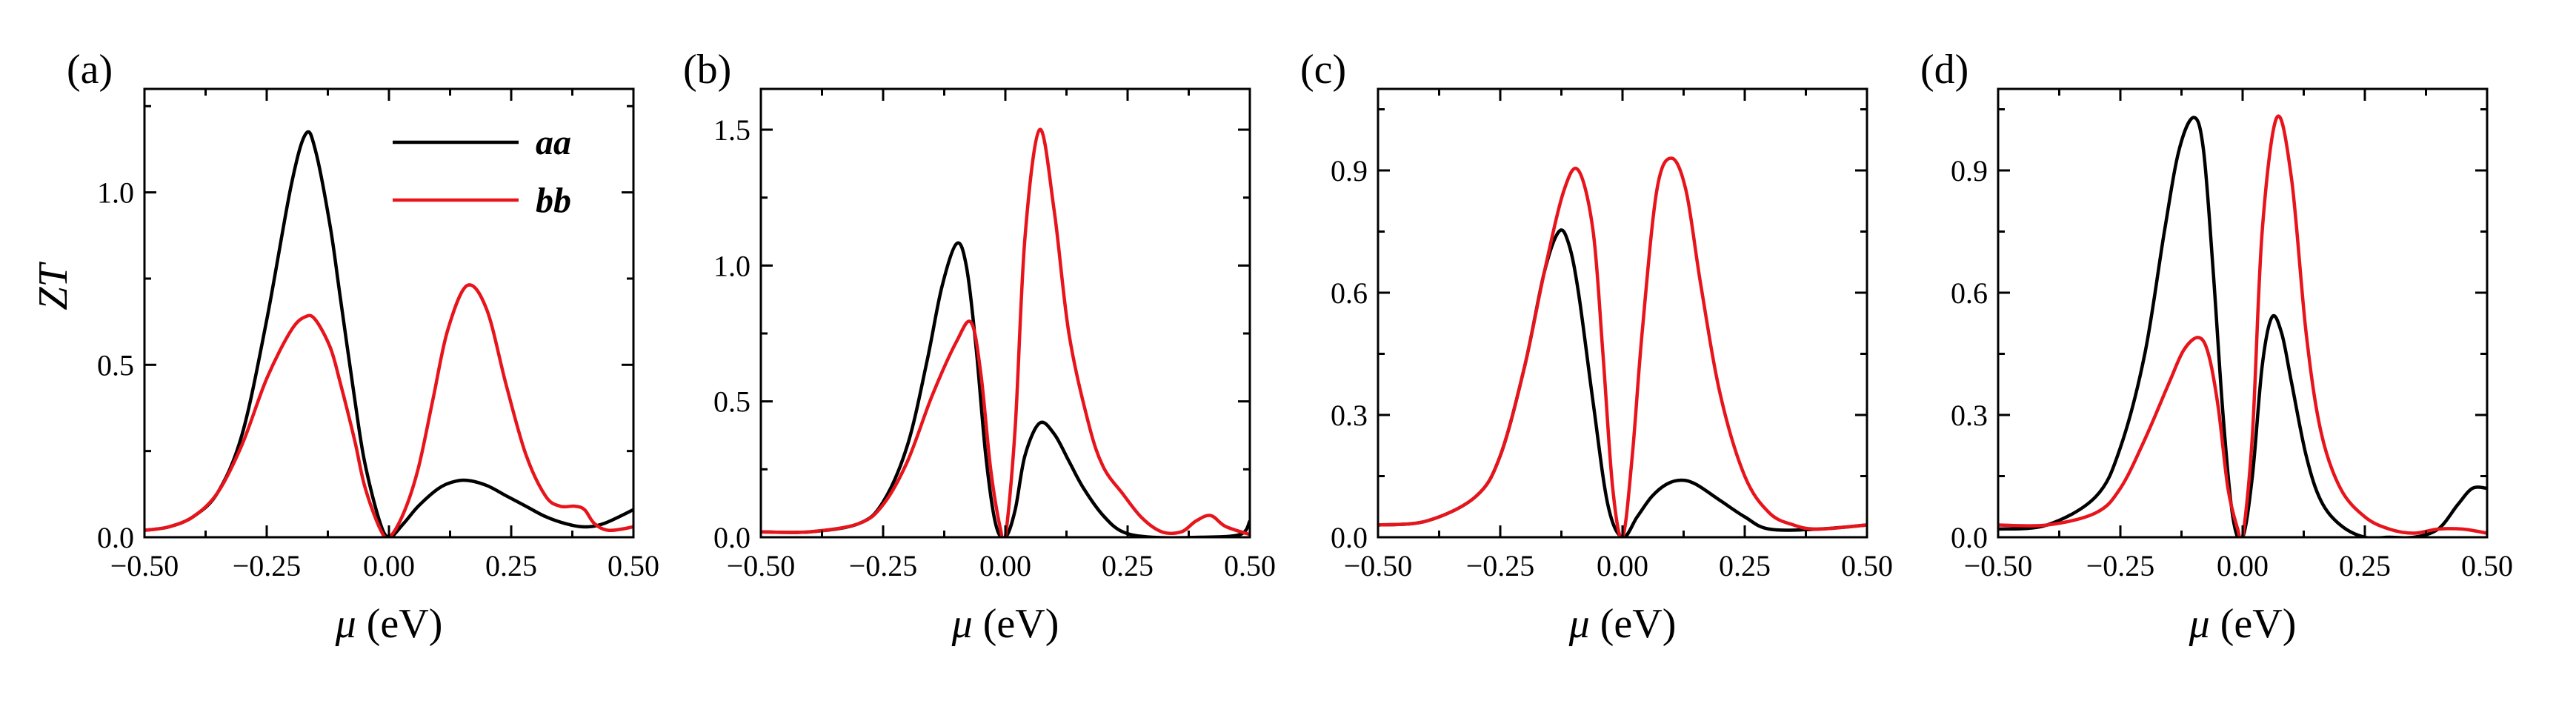 The width and height of the screenshot is (2576, 701). What do you see at coordinates (482, 171) in the screenshot?
I see `legend: aa bb` at bounding box center [482, 171].